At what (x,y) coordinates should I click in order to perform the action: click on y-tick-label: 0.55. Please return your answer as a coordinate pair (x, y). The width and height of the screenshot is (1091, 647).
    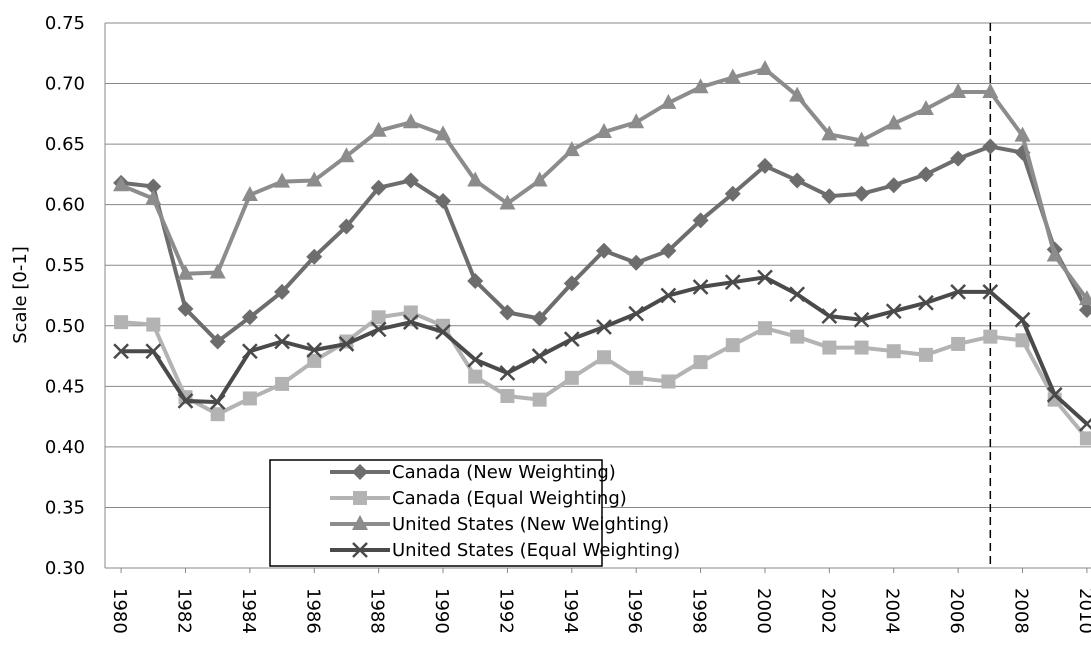
    Looking at the image, I should click on (65, 265).